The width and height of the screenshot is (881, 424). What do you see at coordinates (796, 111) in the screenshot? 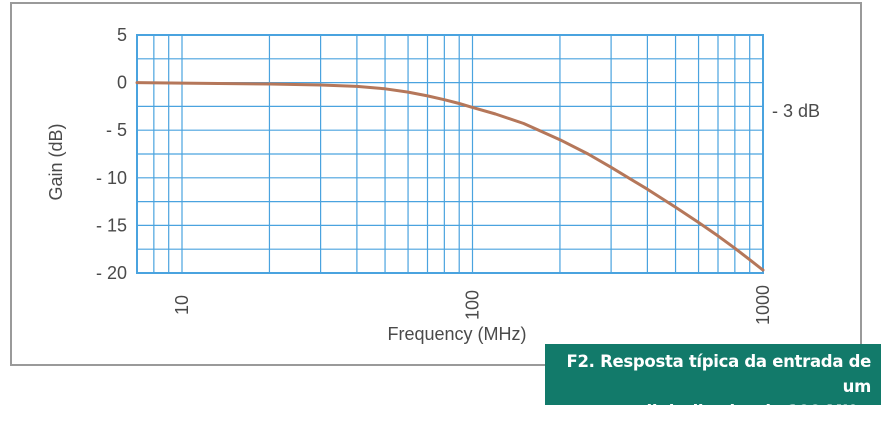
I see `minus-3db-annotation: - 3 dB` at bounding box center [796, 111].